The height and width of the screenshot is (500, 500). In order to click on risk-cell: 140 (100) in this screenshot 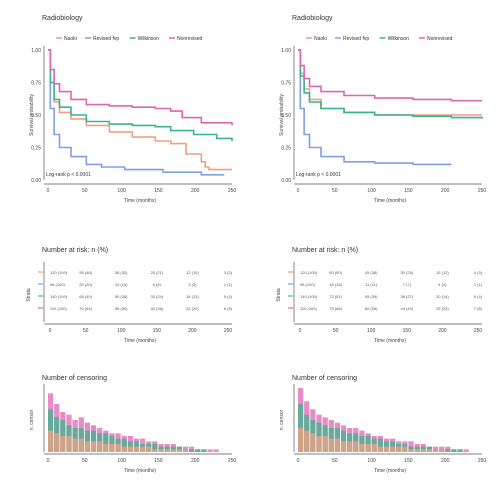, I will do `click(309, 296)`.